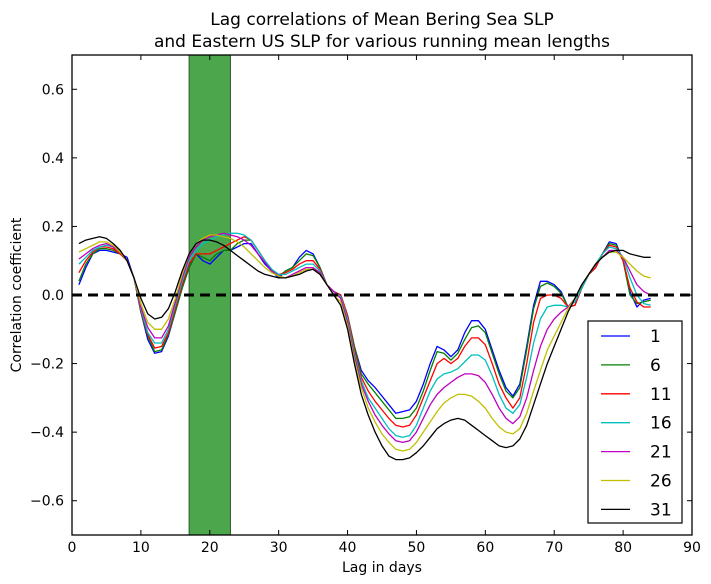 The width and height of the screenshot is (711, 584). I want to click on y-tick-label: −0.6, so click(47, 502).